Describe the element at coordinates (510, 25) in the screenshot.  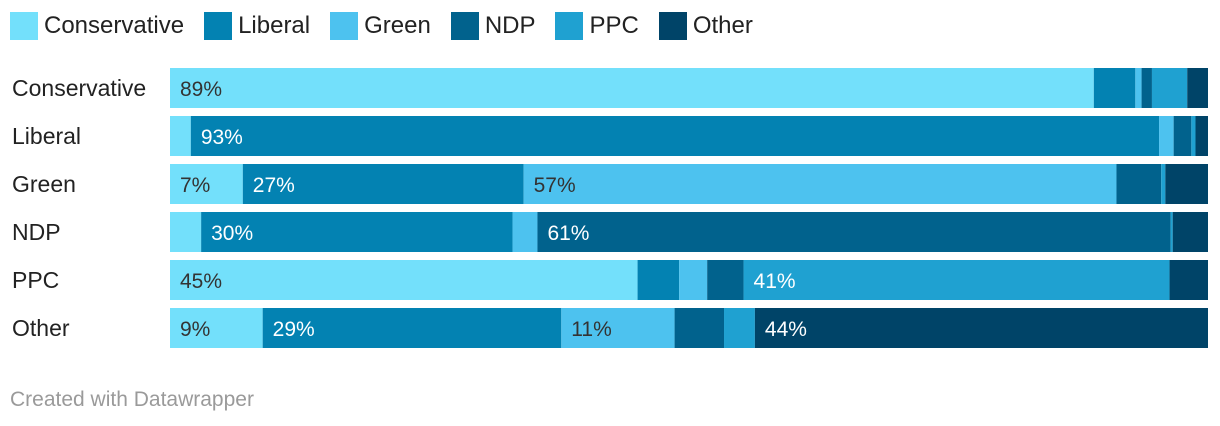
I see `legend-label: NDP` at that location.